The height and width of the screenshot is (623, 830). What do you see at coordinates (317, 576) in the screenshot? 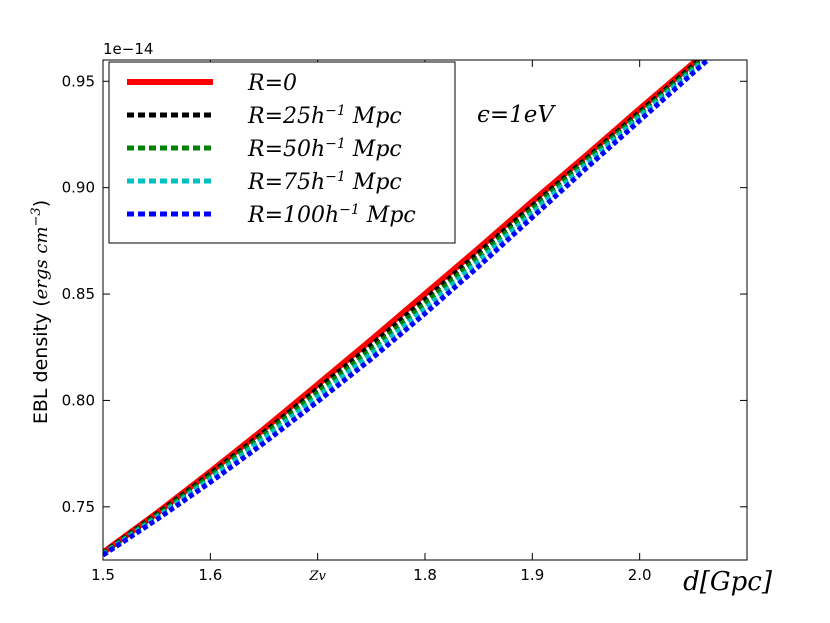
I see `x-tick-label-2: Zv` at bounding box center [317, 576].